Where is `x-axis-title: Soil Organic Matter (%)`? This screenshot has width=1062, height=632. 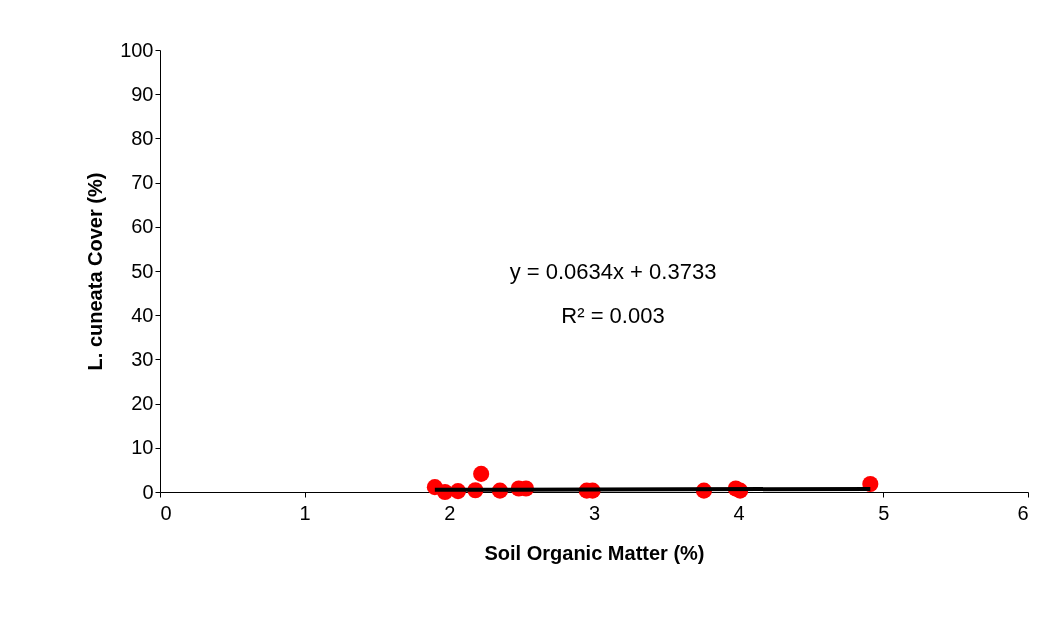
x-axis-title: Soil Organic Matter (%) is located at coordinates (594, 552).